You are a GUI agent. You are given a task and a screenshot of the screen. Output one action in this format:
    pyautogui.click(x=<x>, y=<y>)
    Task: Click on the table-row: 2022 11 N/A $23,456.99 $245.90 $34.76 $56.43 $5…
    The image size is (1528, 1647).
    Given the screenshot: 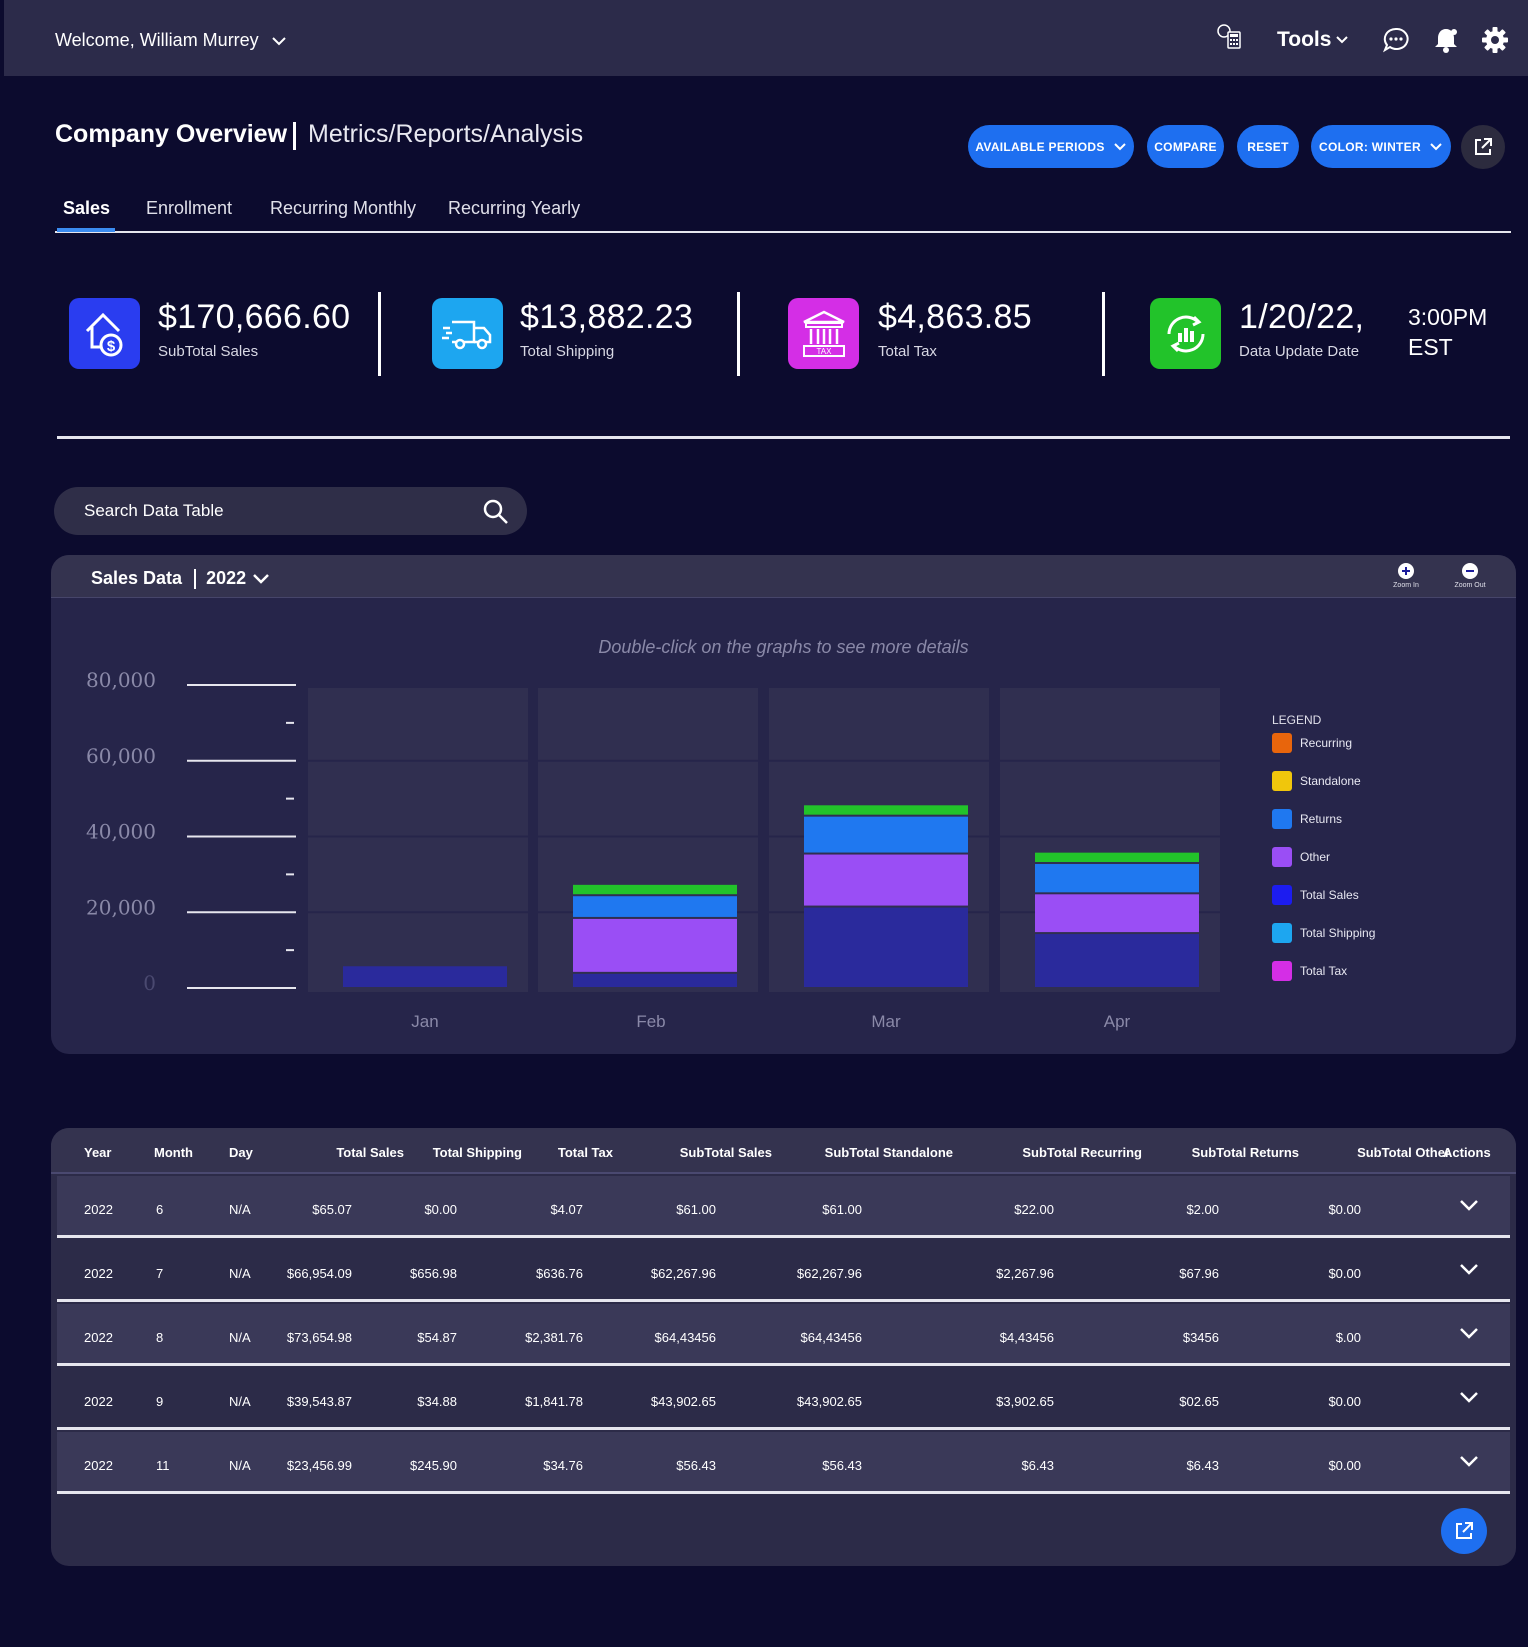 What is the action you would take?
    pyautogui.click(x=783, y=1463)
    